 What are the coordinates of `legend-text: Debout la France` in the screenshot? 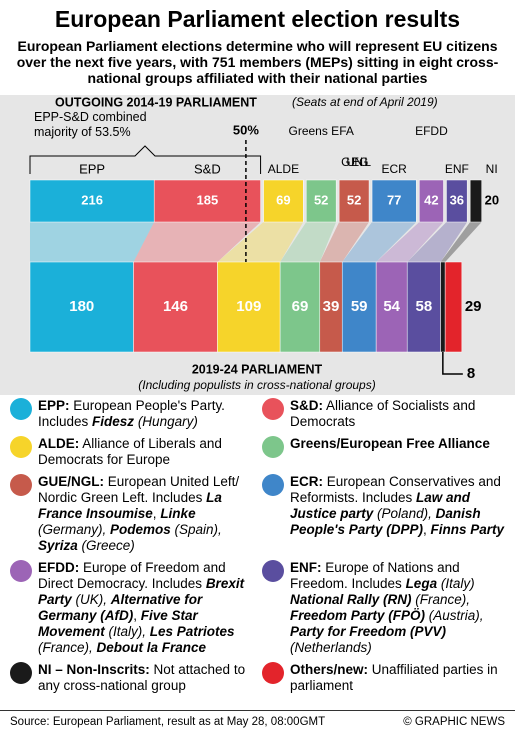 It's located at (151, 647).